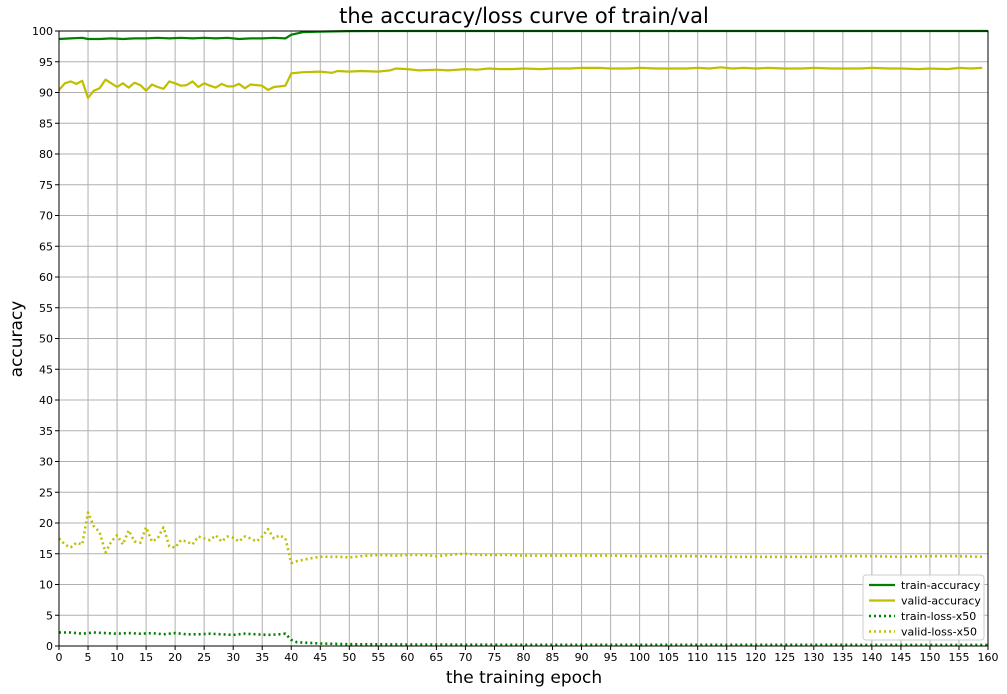 This screenshot has width=1007, height=694. What do you see at coordinates (582, 657) in the screenshot?
I see `x-tick-label: 90` at bounding box center [582, 657].